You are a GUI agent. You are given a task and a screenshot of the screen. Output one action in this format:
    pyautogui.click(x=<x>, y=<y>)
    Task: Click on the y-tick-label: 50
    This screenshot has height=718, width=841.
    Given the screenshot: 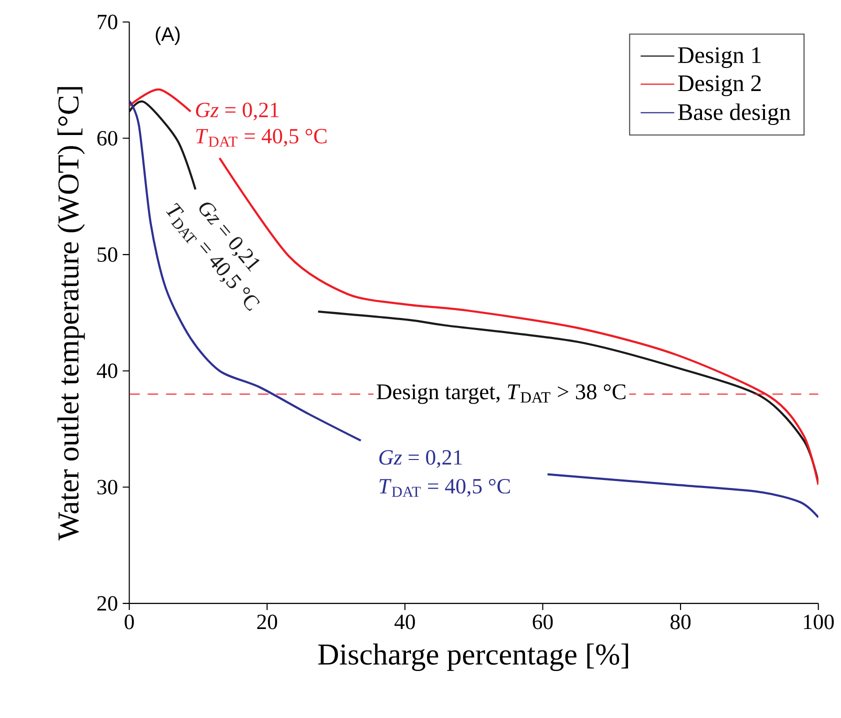 What is the action you would take?
    pyautogui.click(x=108, y=254)
    